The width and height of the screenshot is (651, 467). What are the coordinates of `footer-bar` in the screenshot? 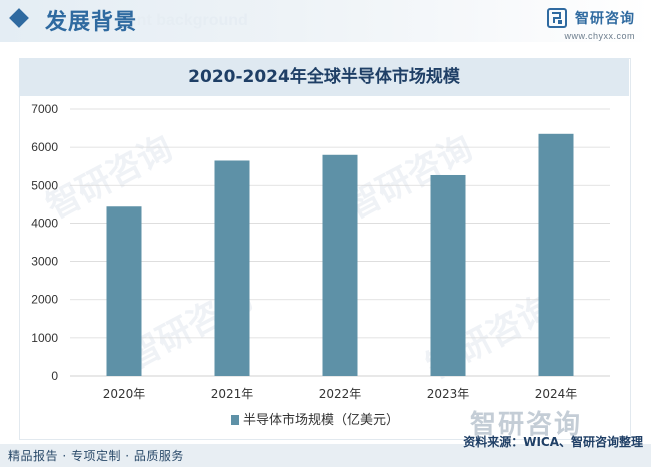 It's located at (325, 455).